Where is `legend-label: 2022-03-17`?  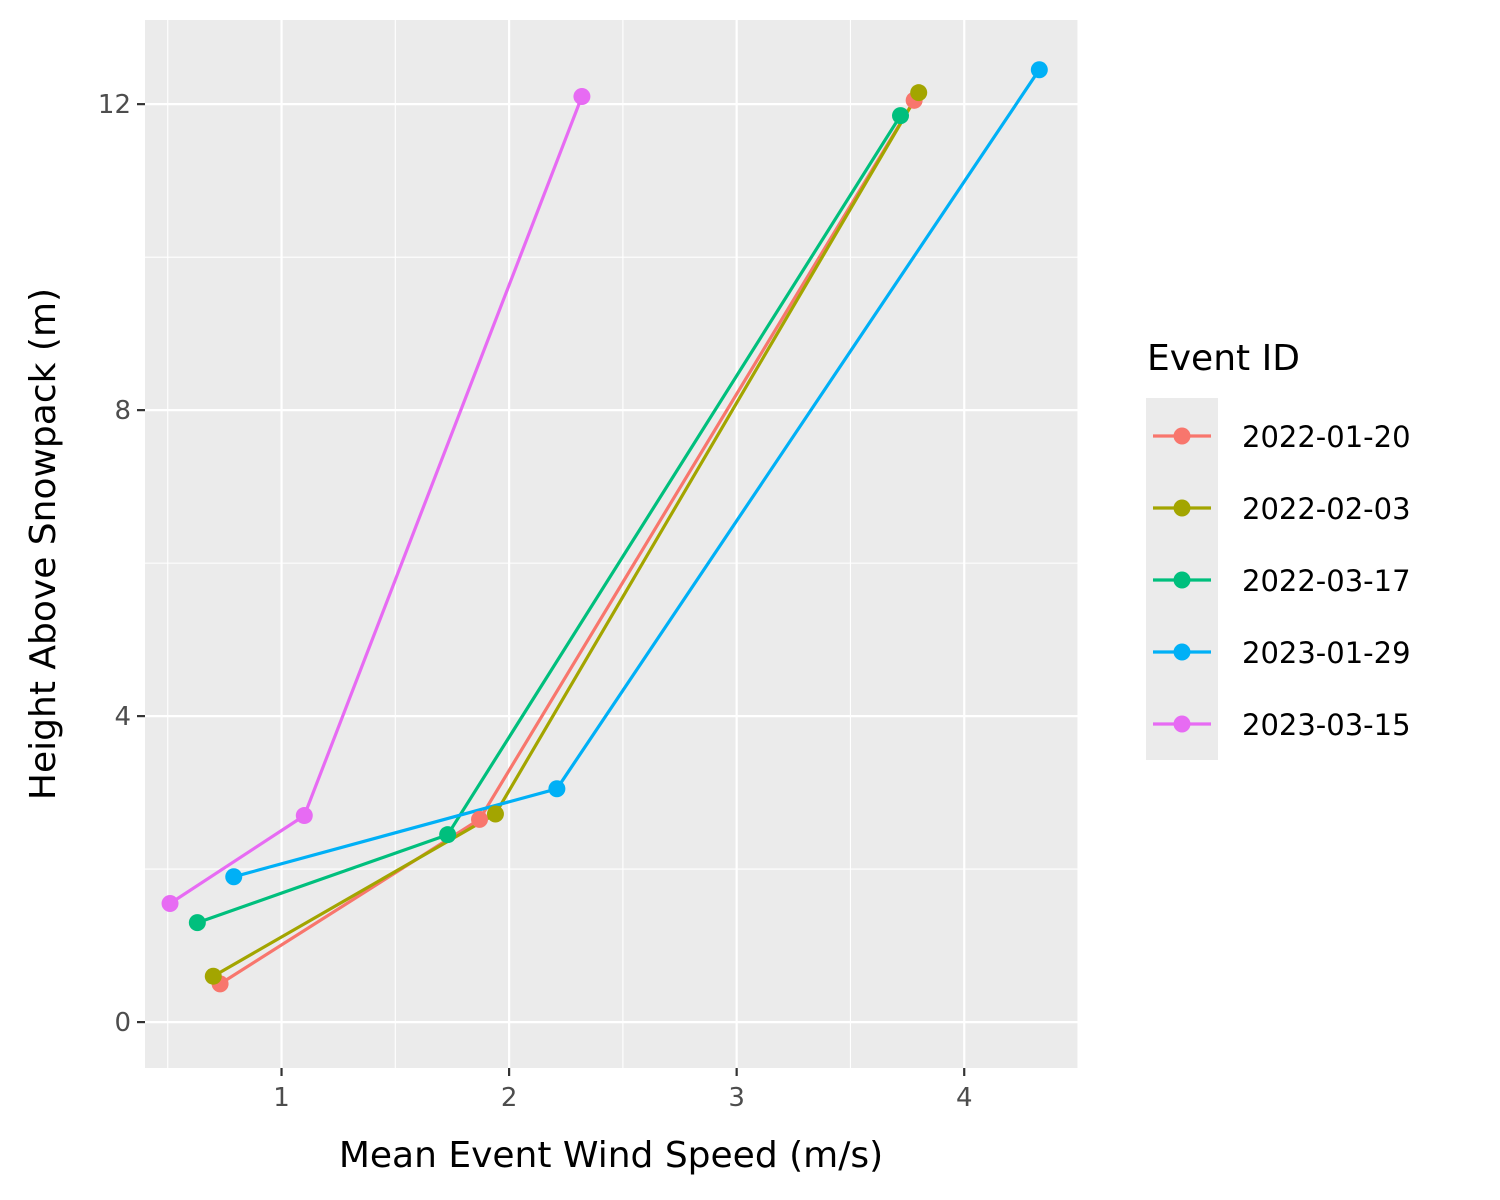 legend-label: 2022-03-17 is located at coordinates (1326, 581).